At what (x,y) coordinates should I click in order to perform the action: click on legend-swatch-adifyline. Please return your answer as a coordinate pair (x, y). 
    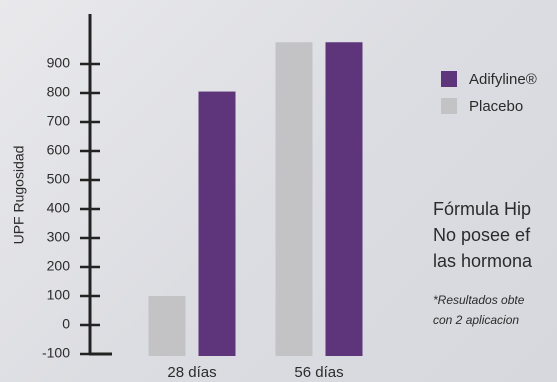
    Looking at the image, I should click on (449, 79).